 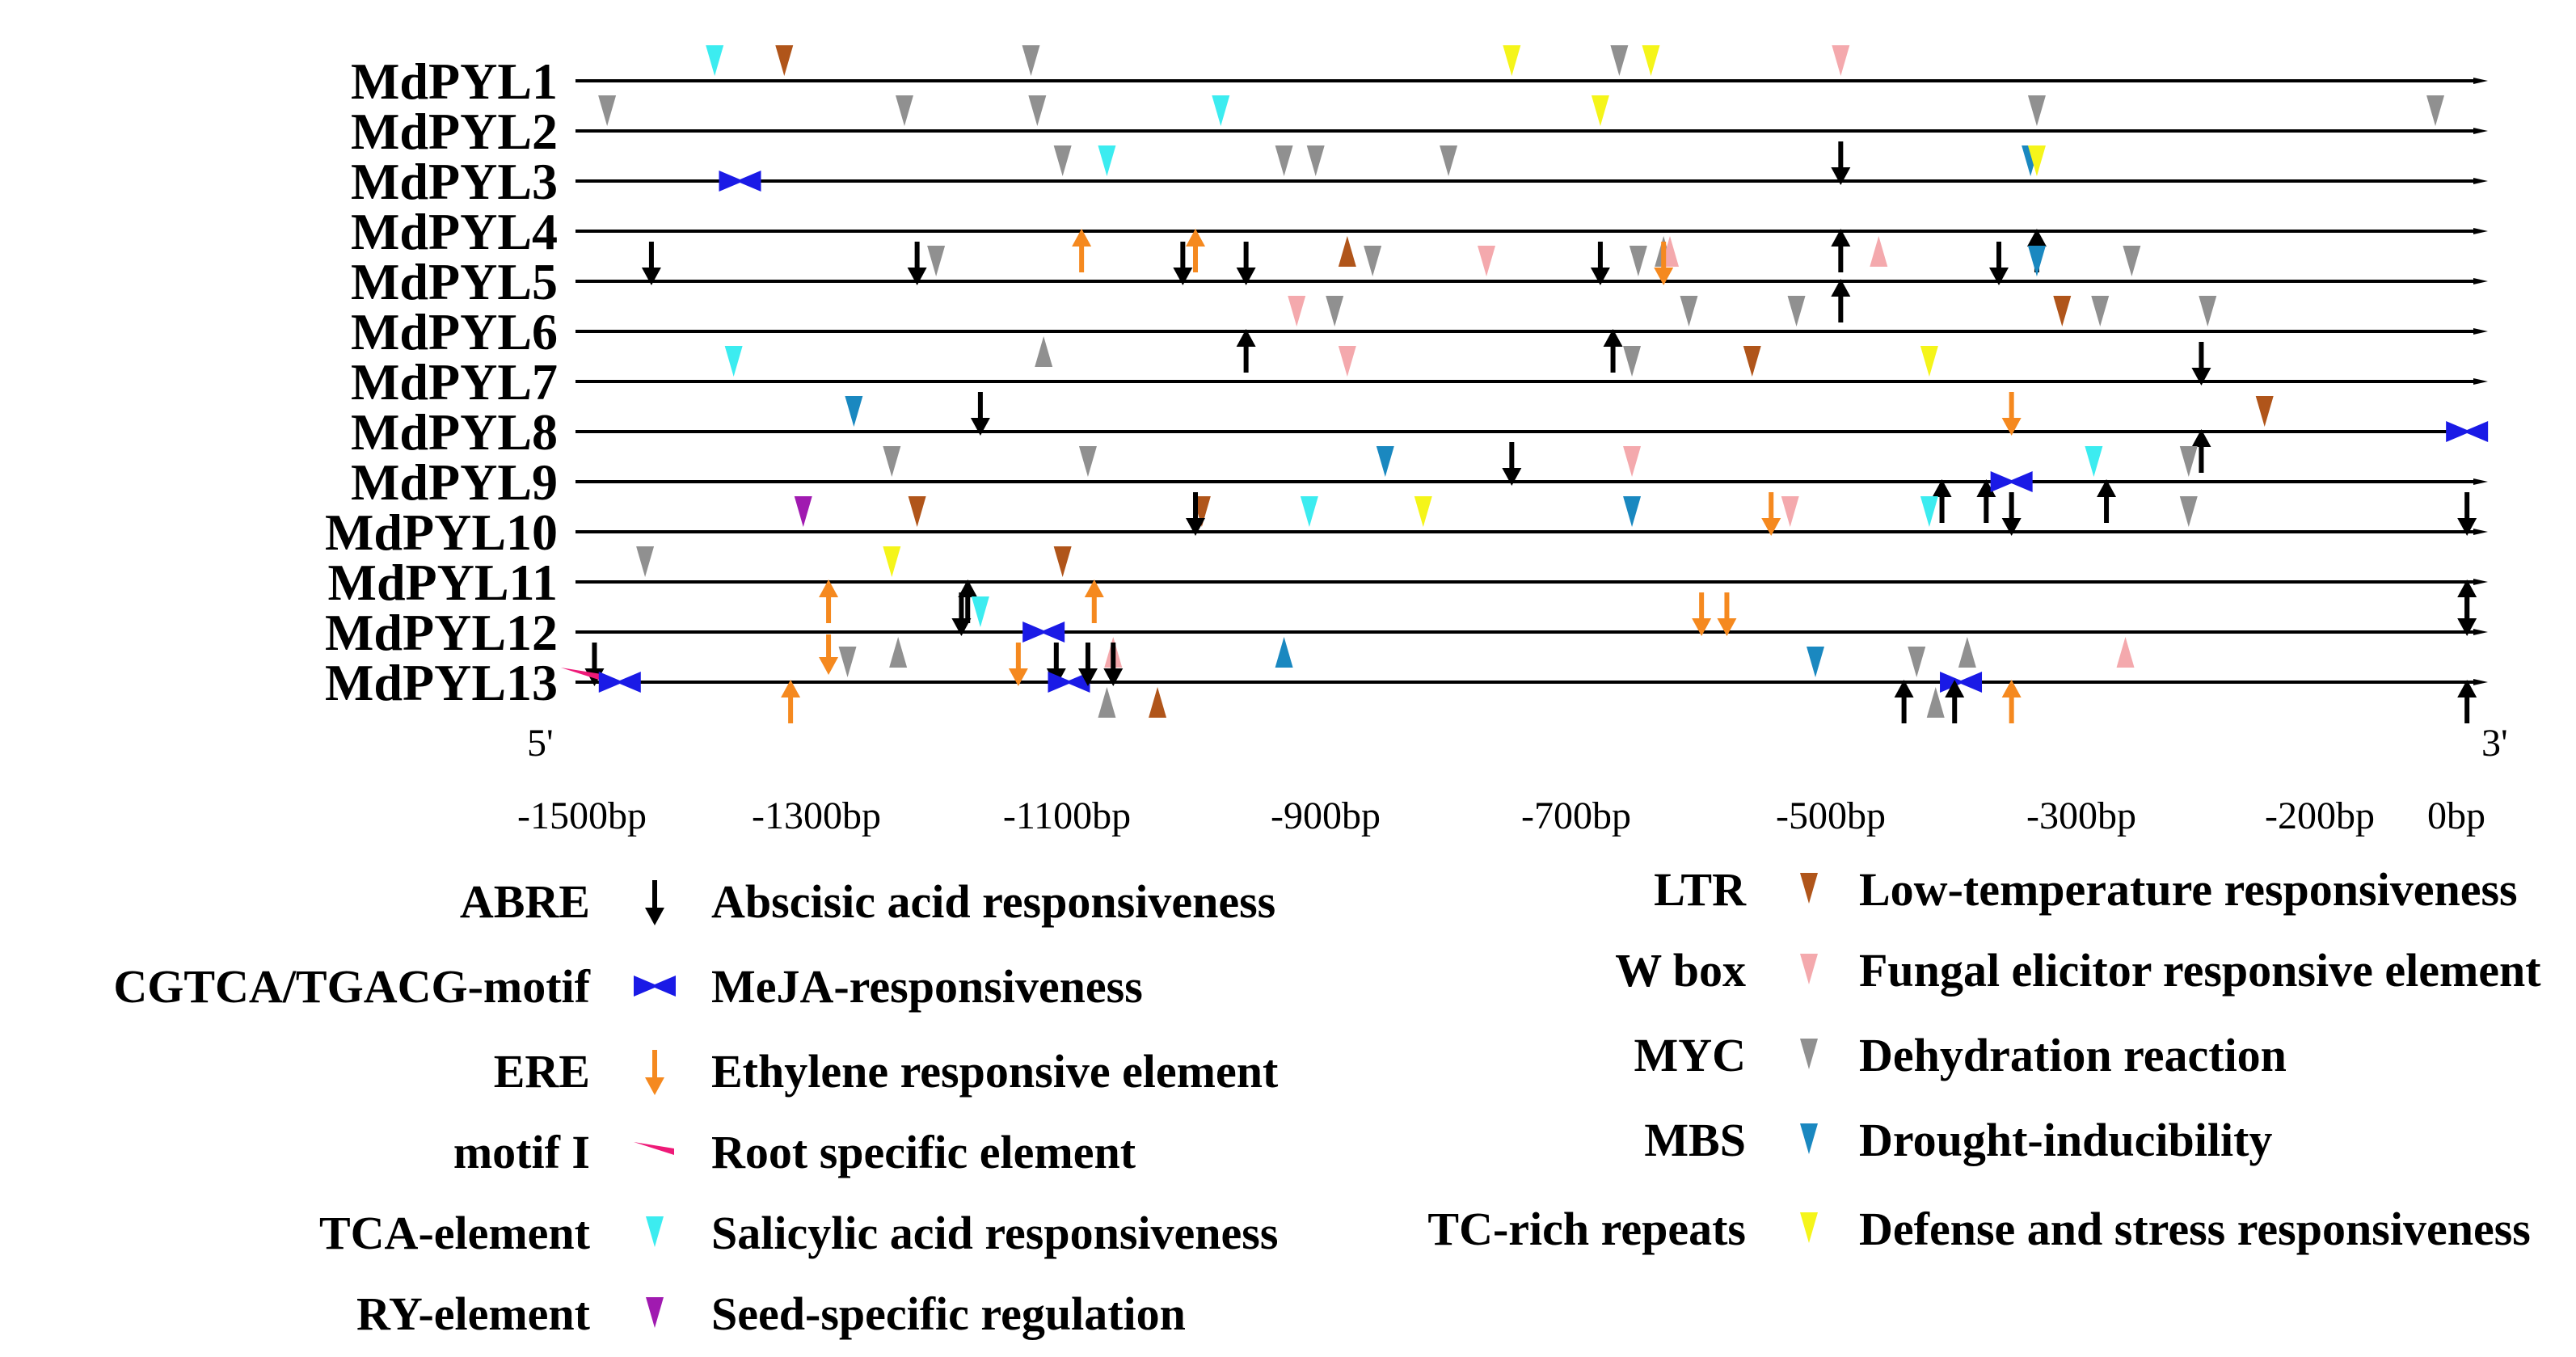 What do you see at coordinates (655, 1231) in the screenshot?
I see `legend-glyph-tca` at bounding box center [655, 1231].